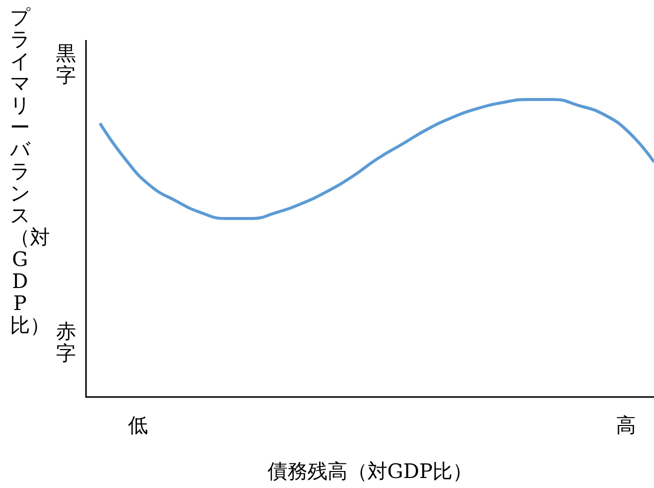 The width and height of the screenshot is (654, 488). I want to click on text: 高, so click(626, 425).